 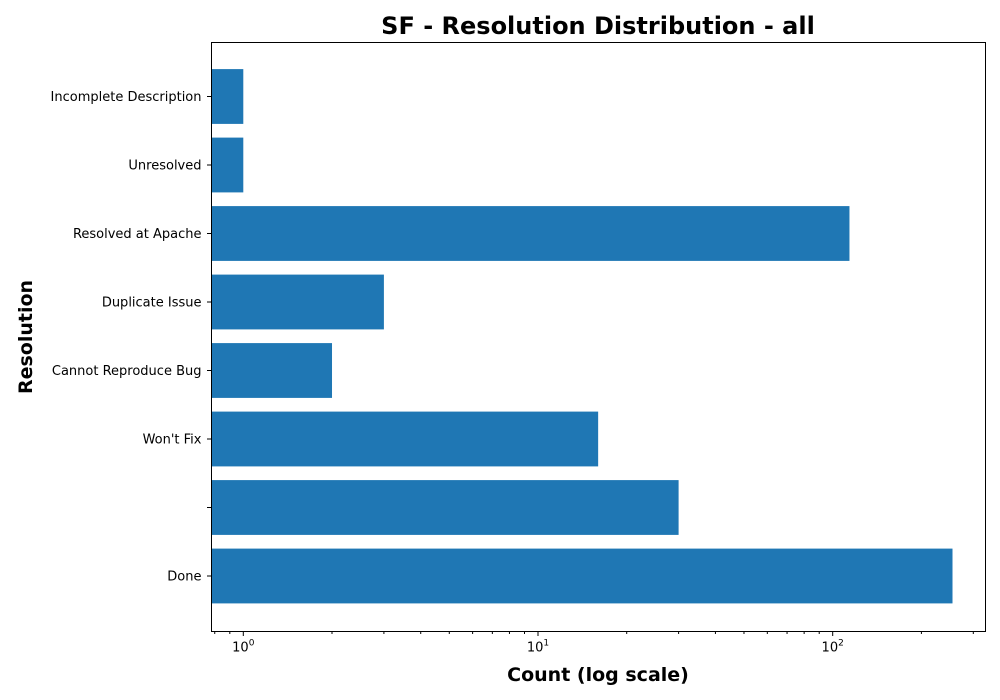 What do you see at coordinates (598, 26) in the screenshot?
I see `chart-title: SF - Resolution Distribution - all` at bounding box center [598, 26].